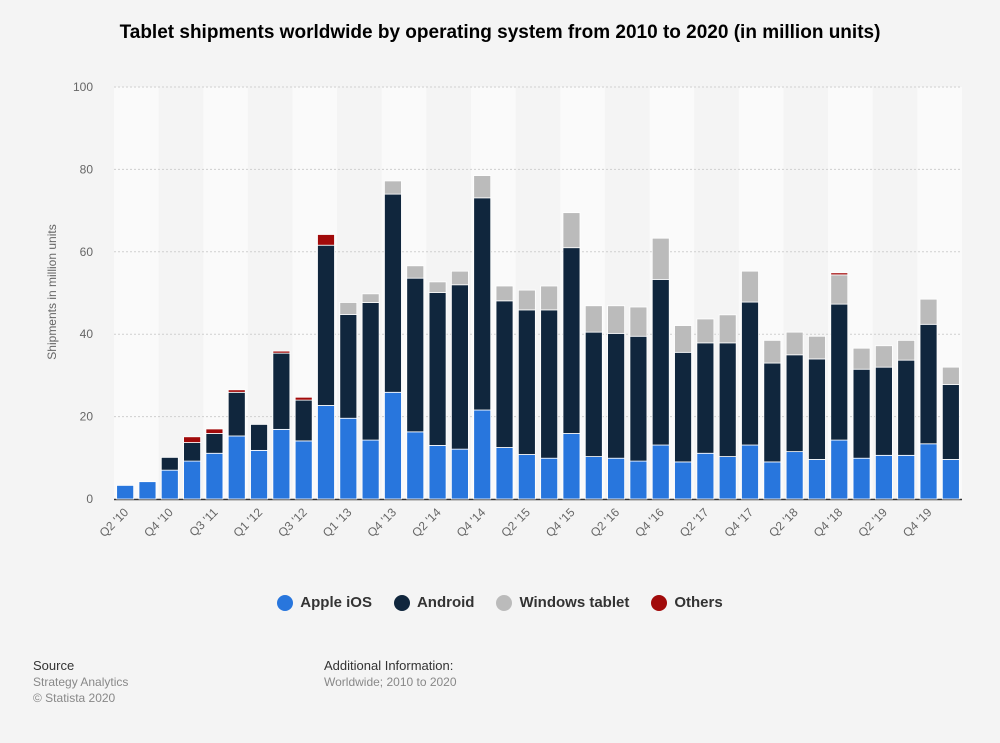 The image size is (1000, 743). I want to click on legend: Apple iOS Android Windows tablet Others, so click(500, 602).